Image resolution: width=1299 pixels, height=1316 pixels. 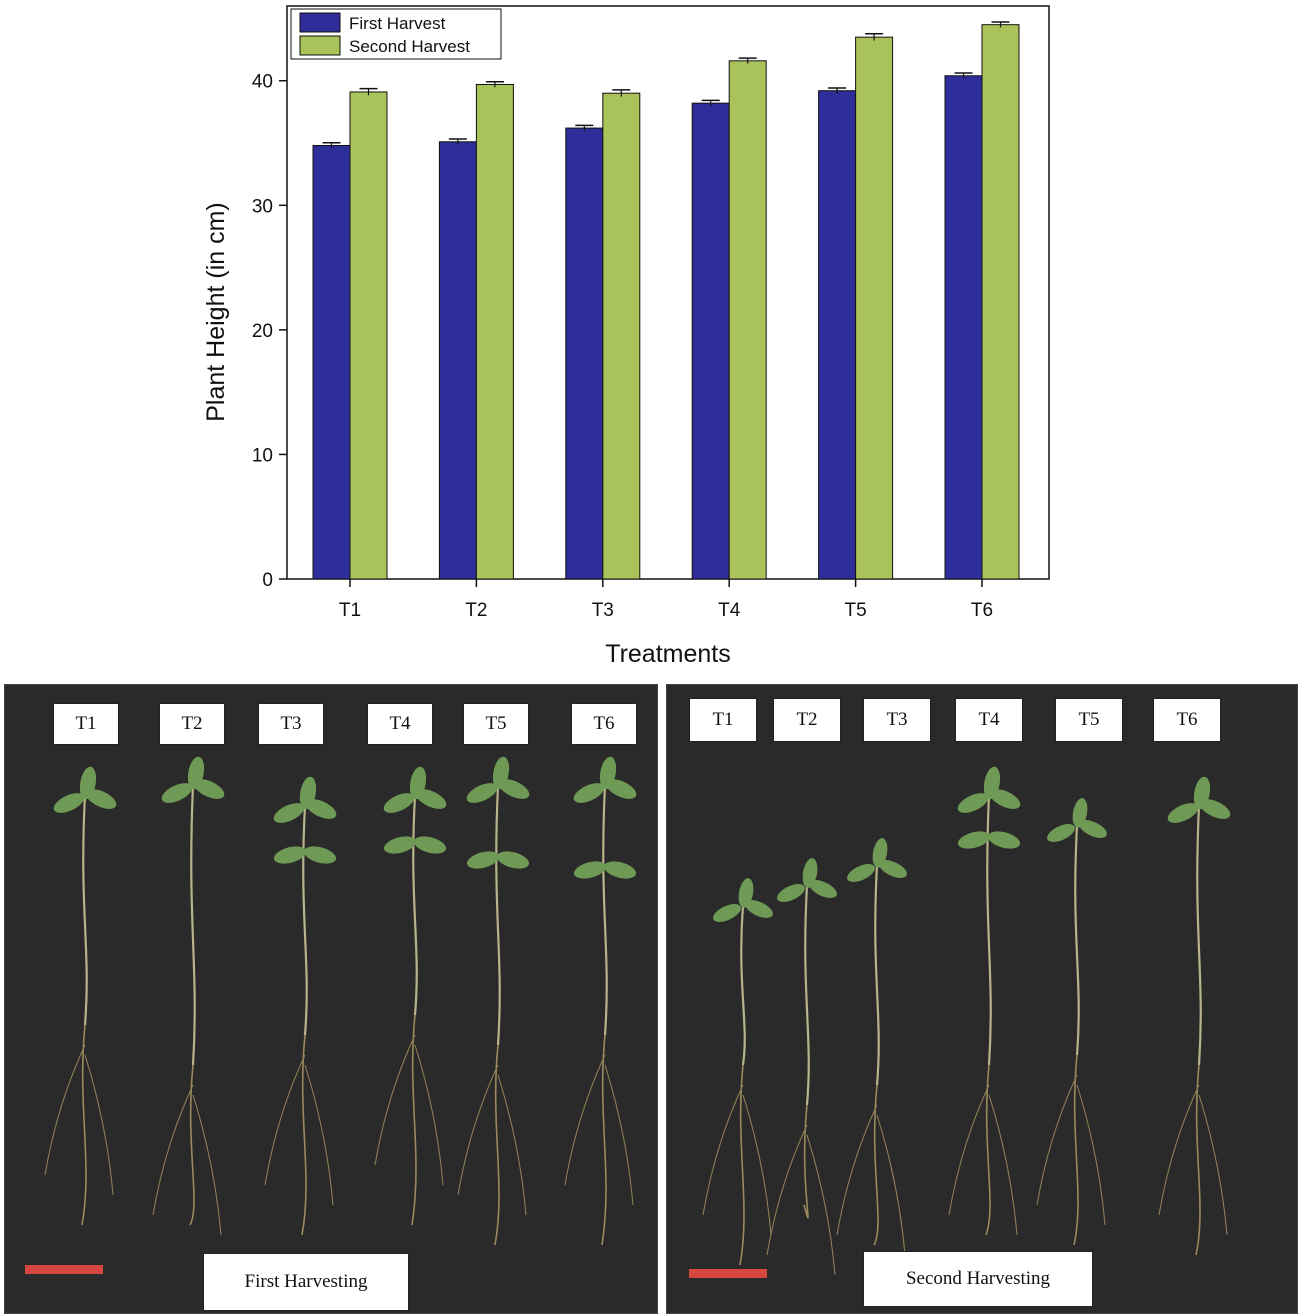 What do you see at coordinates (267, 580) in the screenshot?
I see `y-tick-label: 0` at bounding box center [267, 580].